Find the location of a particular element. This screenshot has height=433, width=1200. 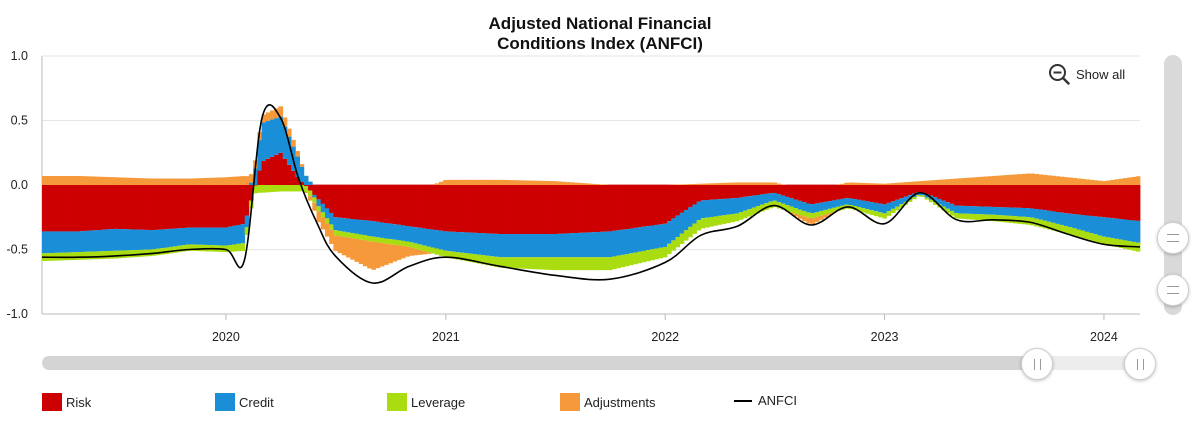

grip-icon is located at coordinates (1037, 364).